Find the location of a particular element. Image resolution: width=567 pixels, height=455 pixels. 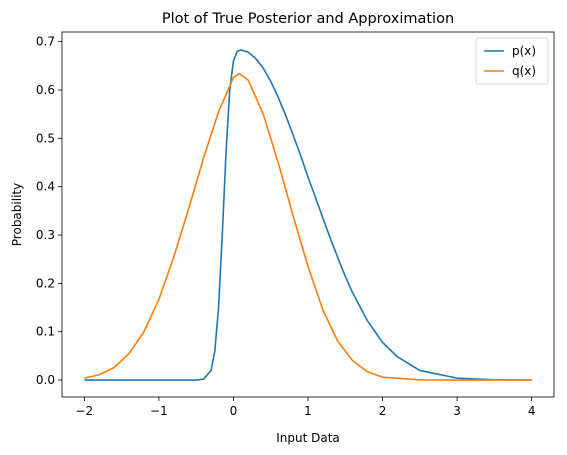

legend-box is located at coordinates (512, 61).